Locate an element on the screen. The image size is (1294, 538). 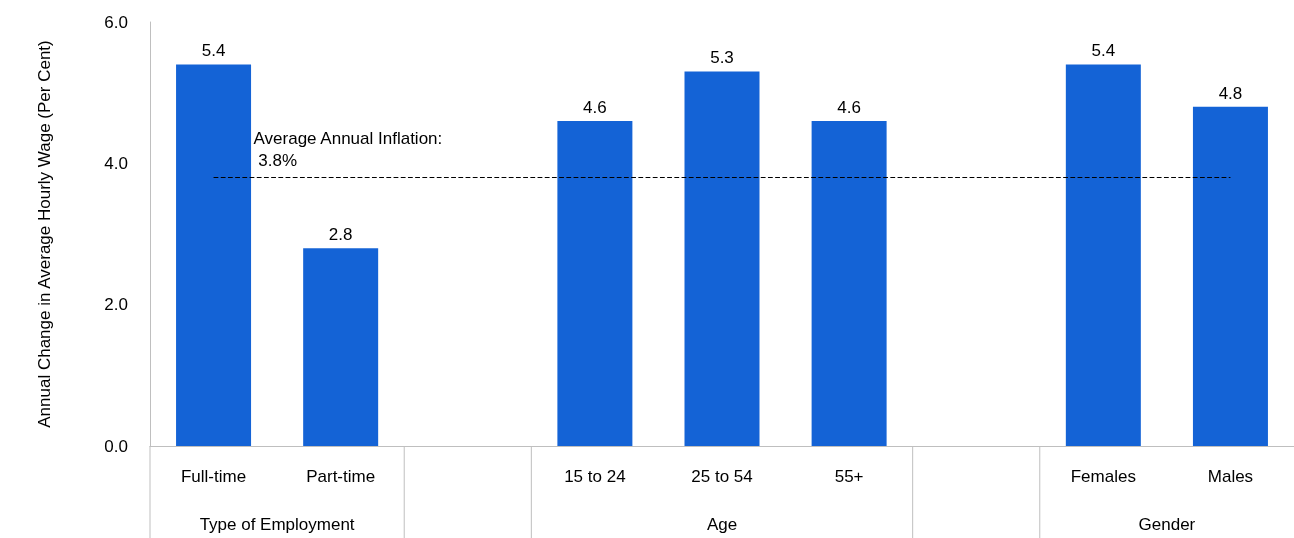
y-tick-label: 6.0 is located at coordinates (116, 22).